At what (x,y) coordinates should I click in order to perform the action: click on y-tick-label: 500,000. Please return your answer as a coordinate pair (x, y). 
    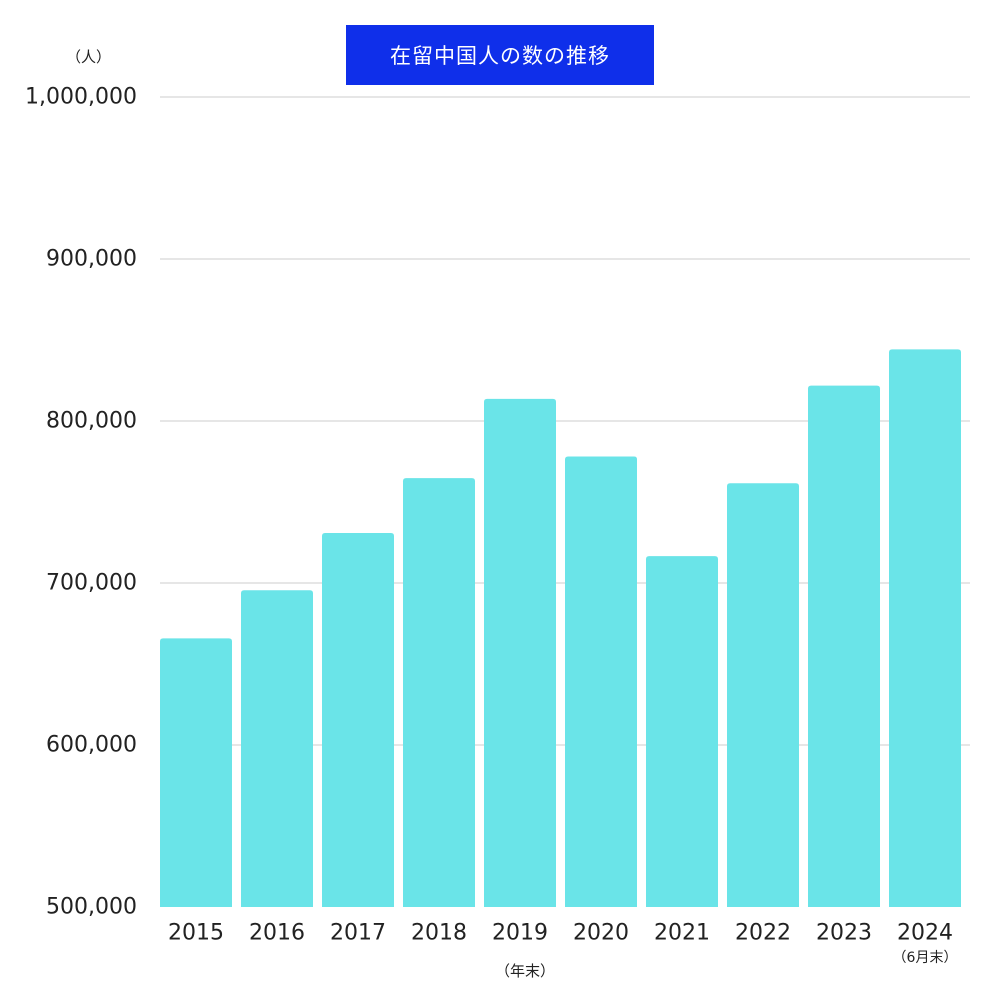
    Looking at the image, I should click on (91, 907).